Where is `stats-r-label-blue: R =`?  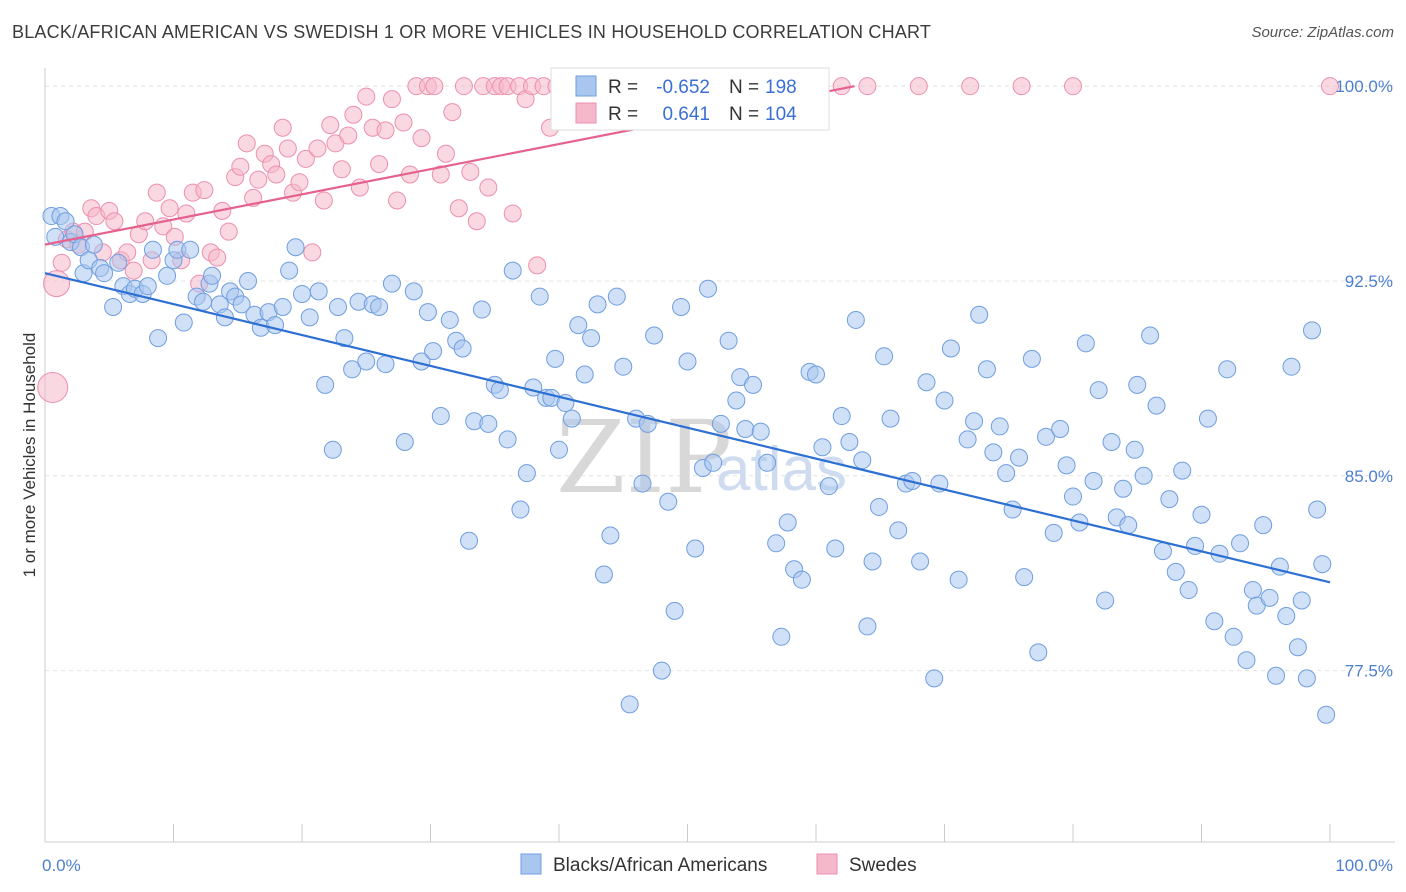
stats-r-label-blue: R = is located at coordinates (623, 87).